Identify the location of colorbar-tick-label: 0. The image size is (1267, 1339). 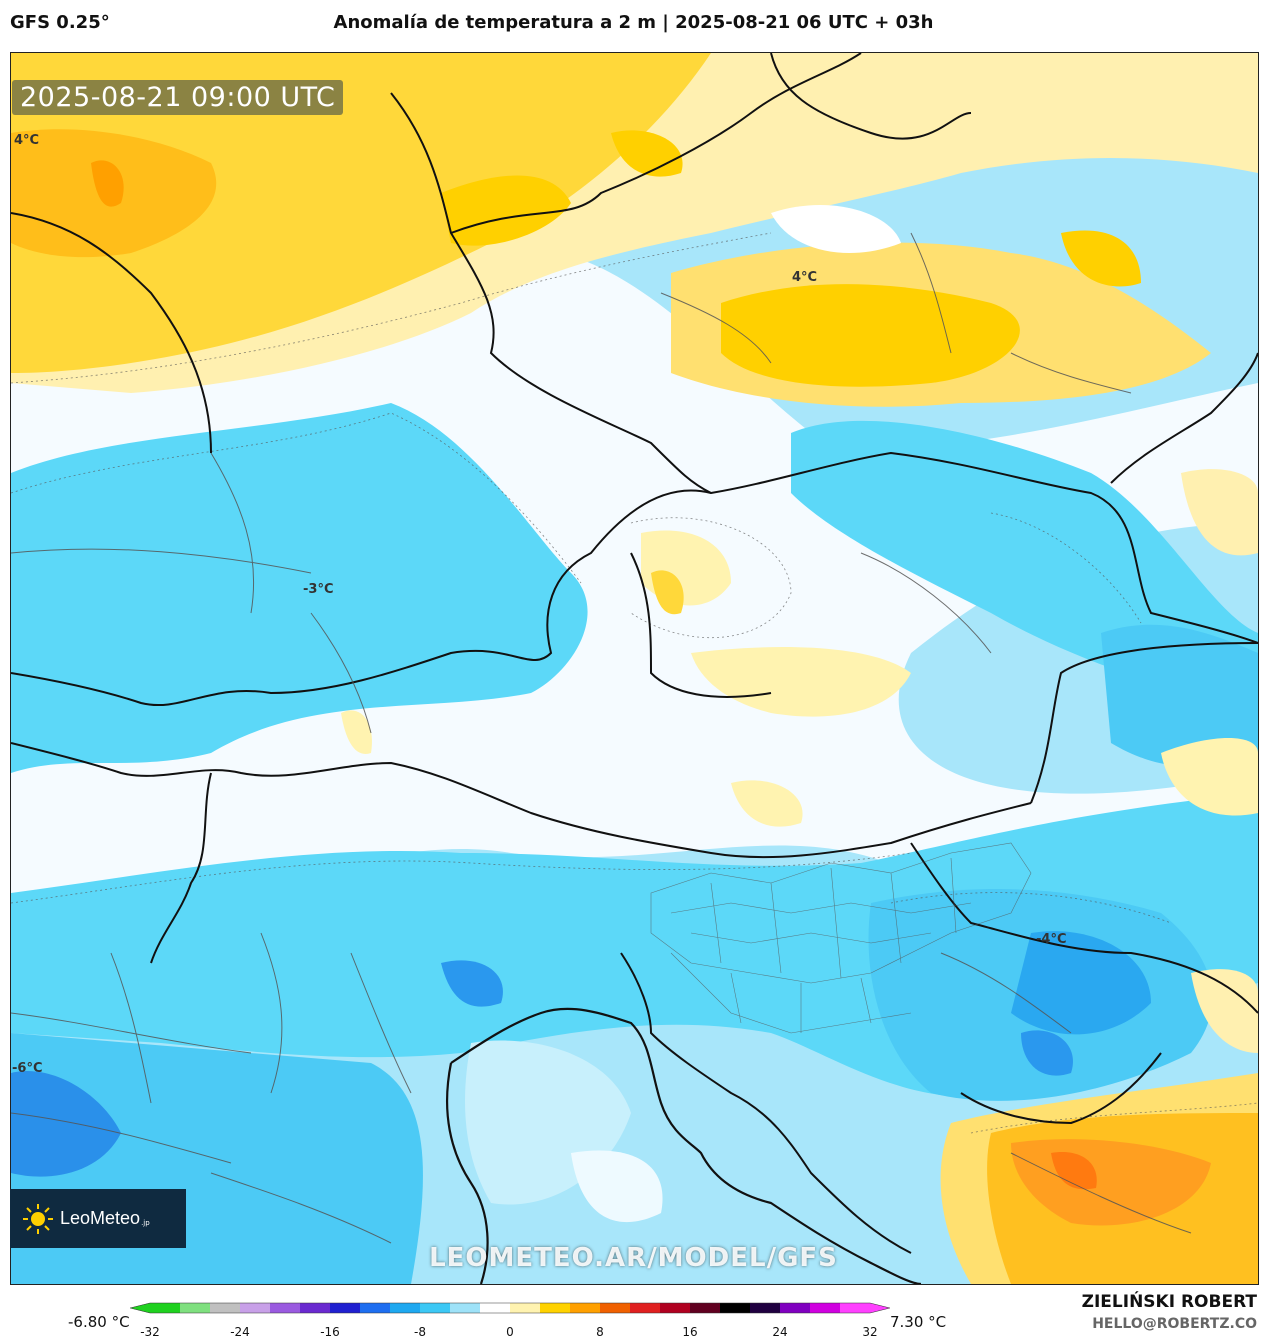
(510, 1332).